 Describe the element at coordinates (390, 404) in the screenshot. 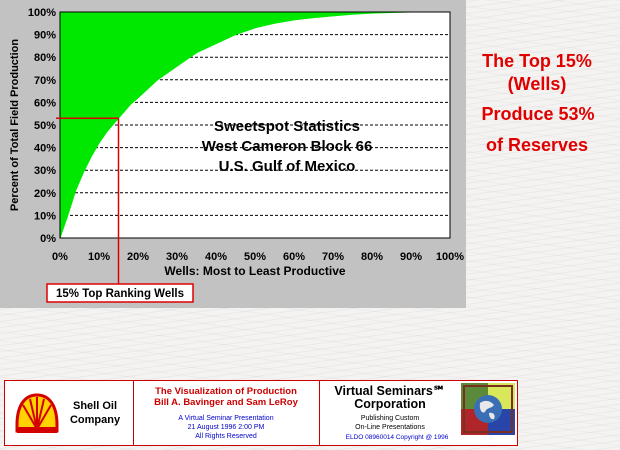

I see `corporation-name-line-2: Corporation` at that location.